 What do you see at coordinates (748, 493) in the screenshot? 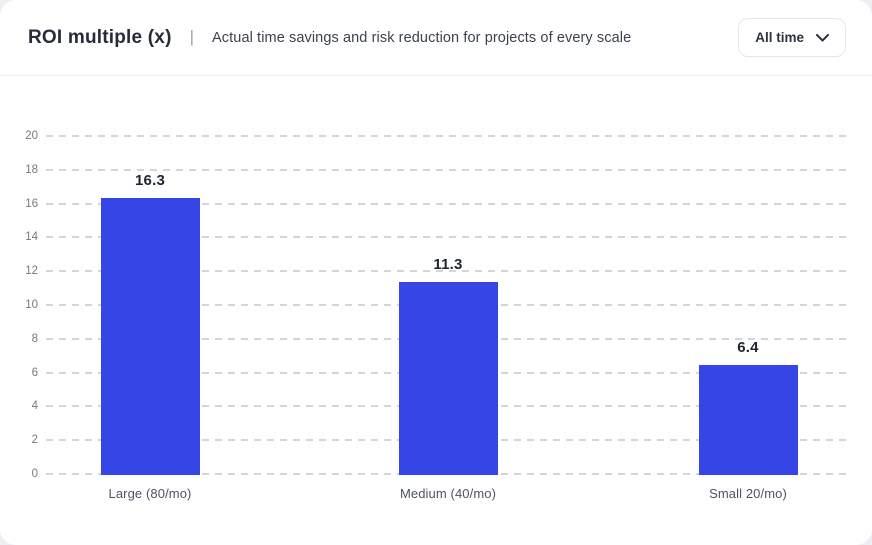
I see `x-axis-category-label: Small 20/mo)` at bounding box center [748, 493].